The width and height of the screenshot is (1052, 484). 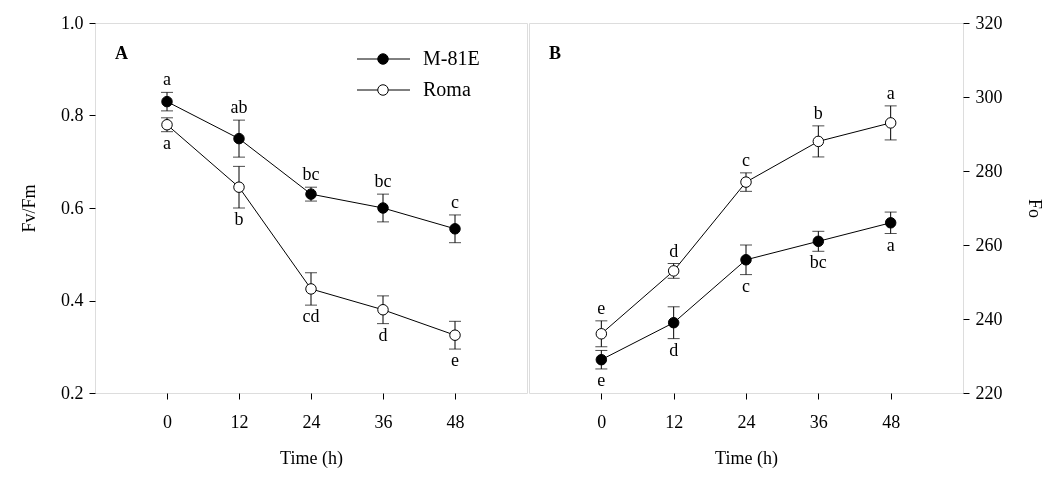 I want to click on y-tick-label: 0.4, so click(x=72, y=300).